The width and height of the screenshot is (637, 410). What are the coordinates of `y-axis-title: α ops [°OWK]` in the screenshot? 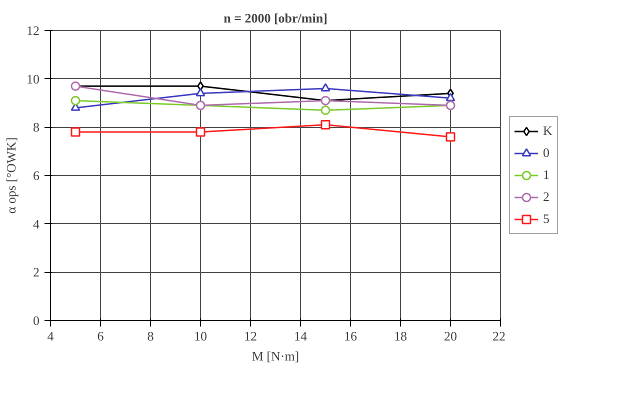 It's located at (11, 175).